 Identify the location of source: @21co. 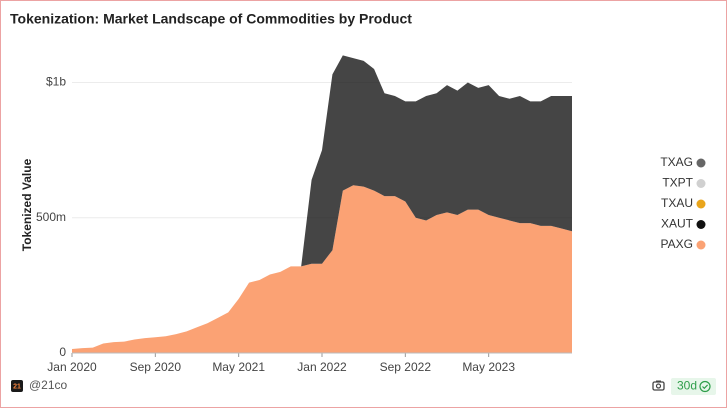
(48, 385).